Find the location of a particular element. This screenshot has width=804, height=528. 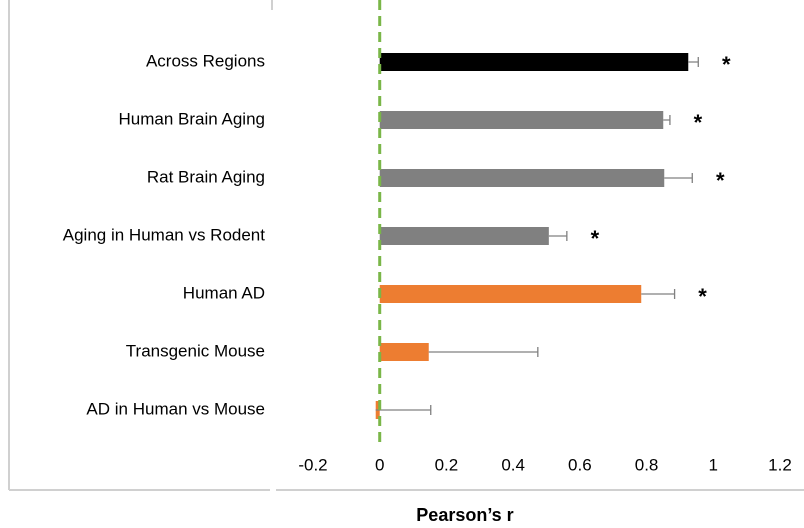

x-tick-label: 1.2 is located at coordinates (780, 464).